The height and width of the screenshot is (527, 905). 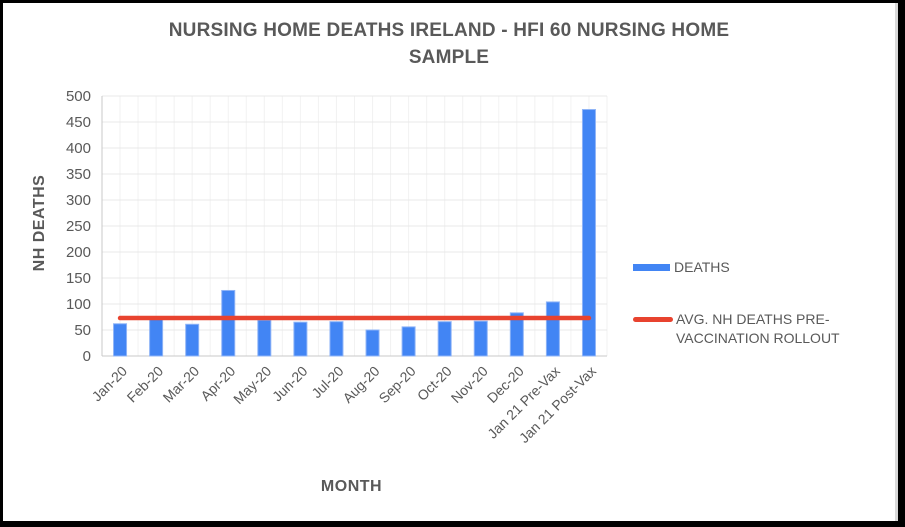 I want to click on y-tick-label: 0, so click(x=87, y=356).